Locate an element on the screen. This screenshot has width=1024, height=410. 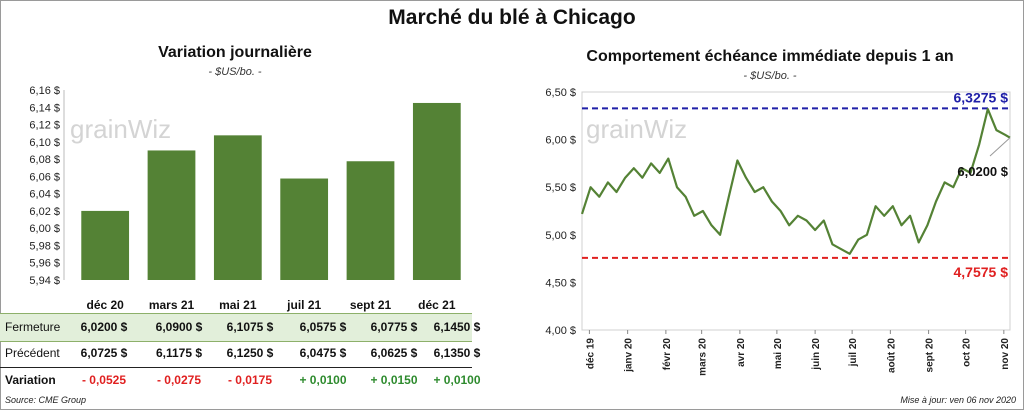
previous-value: 6,1250 $ is located at coordinates (250, 353).